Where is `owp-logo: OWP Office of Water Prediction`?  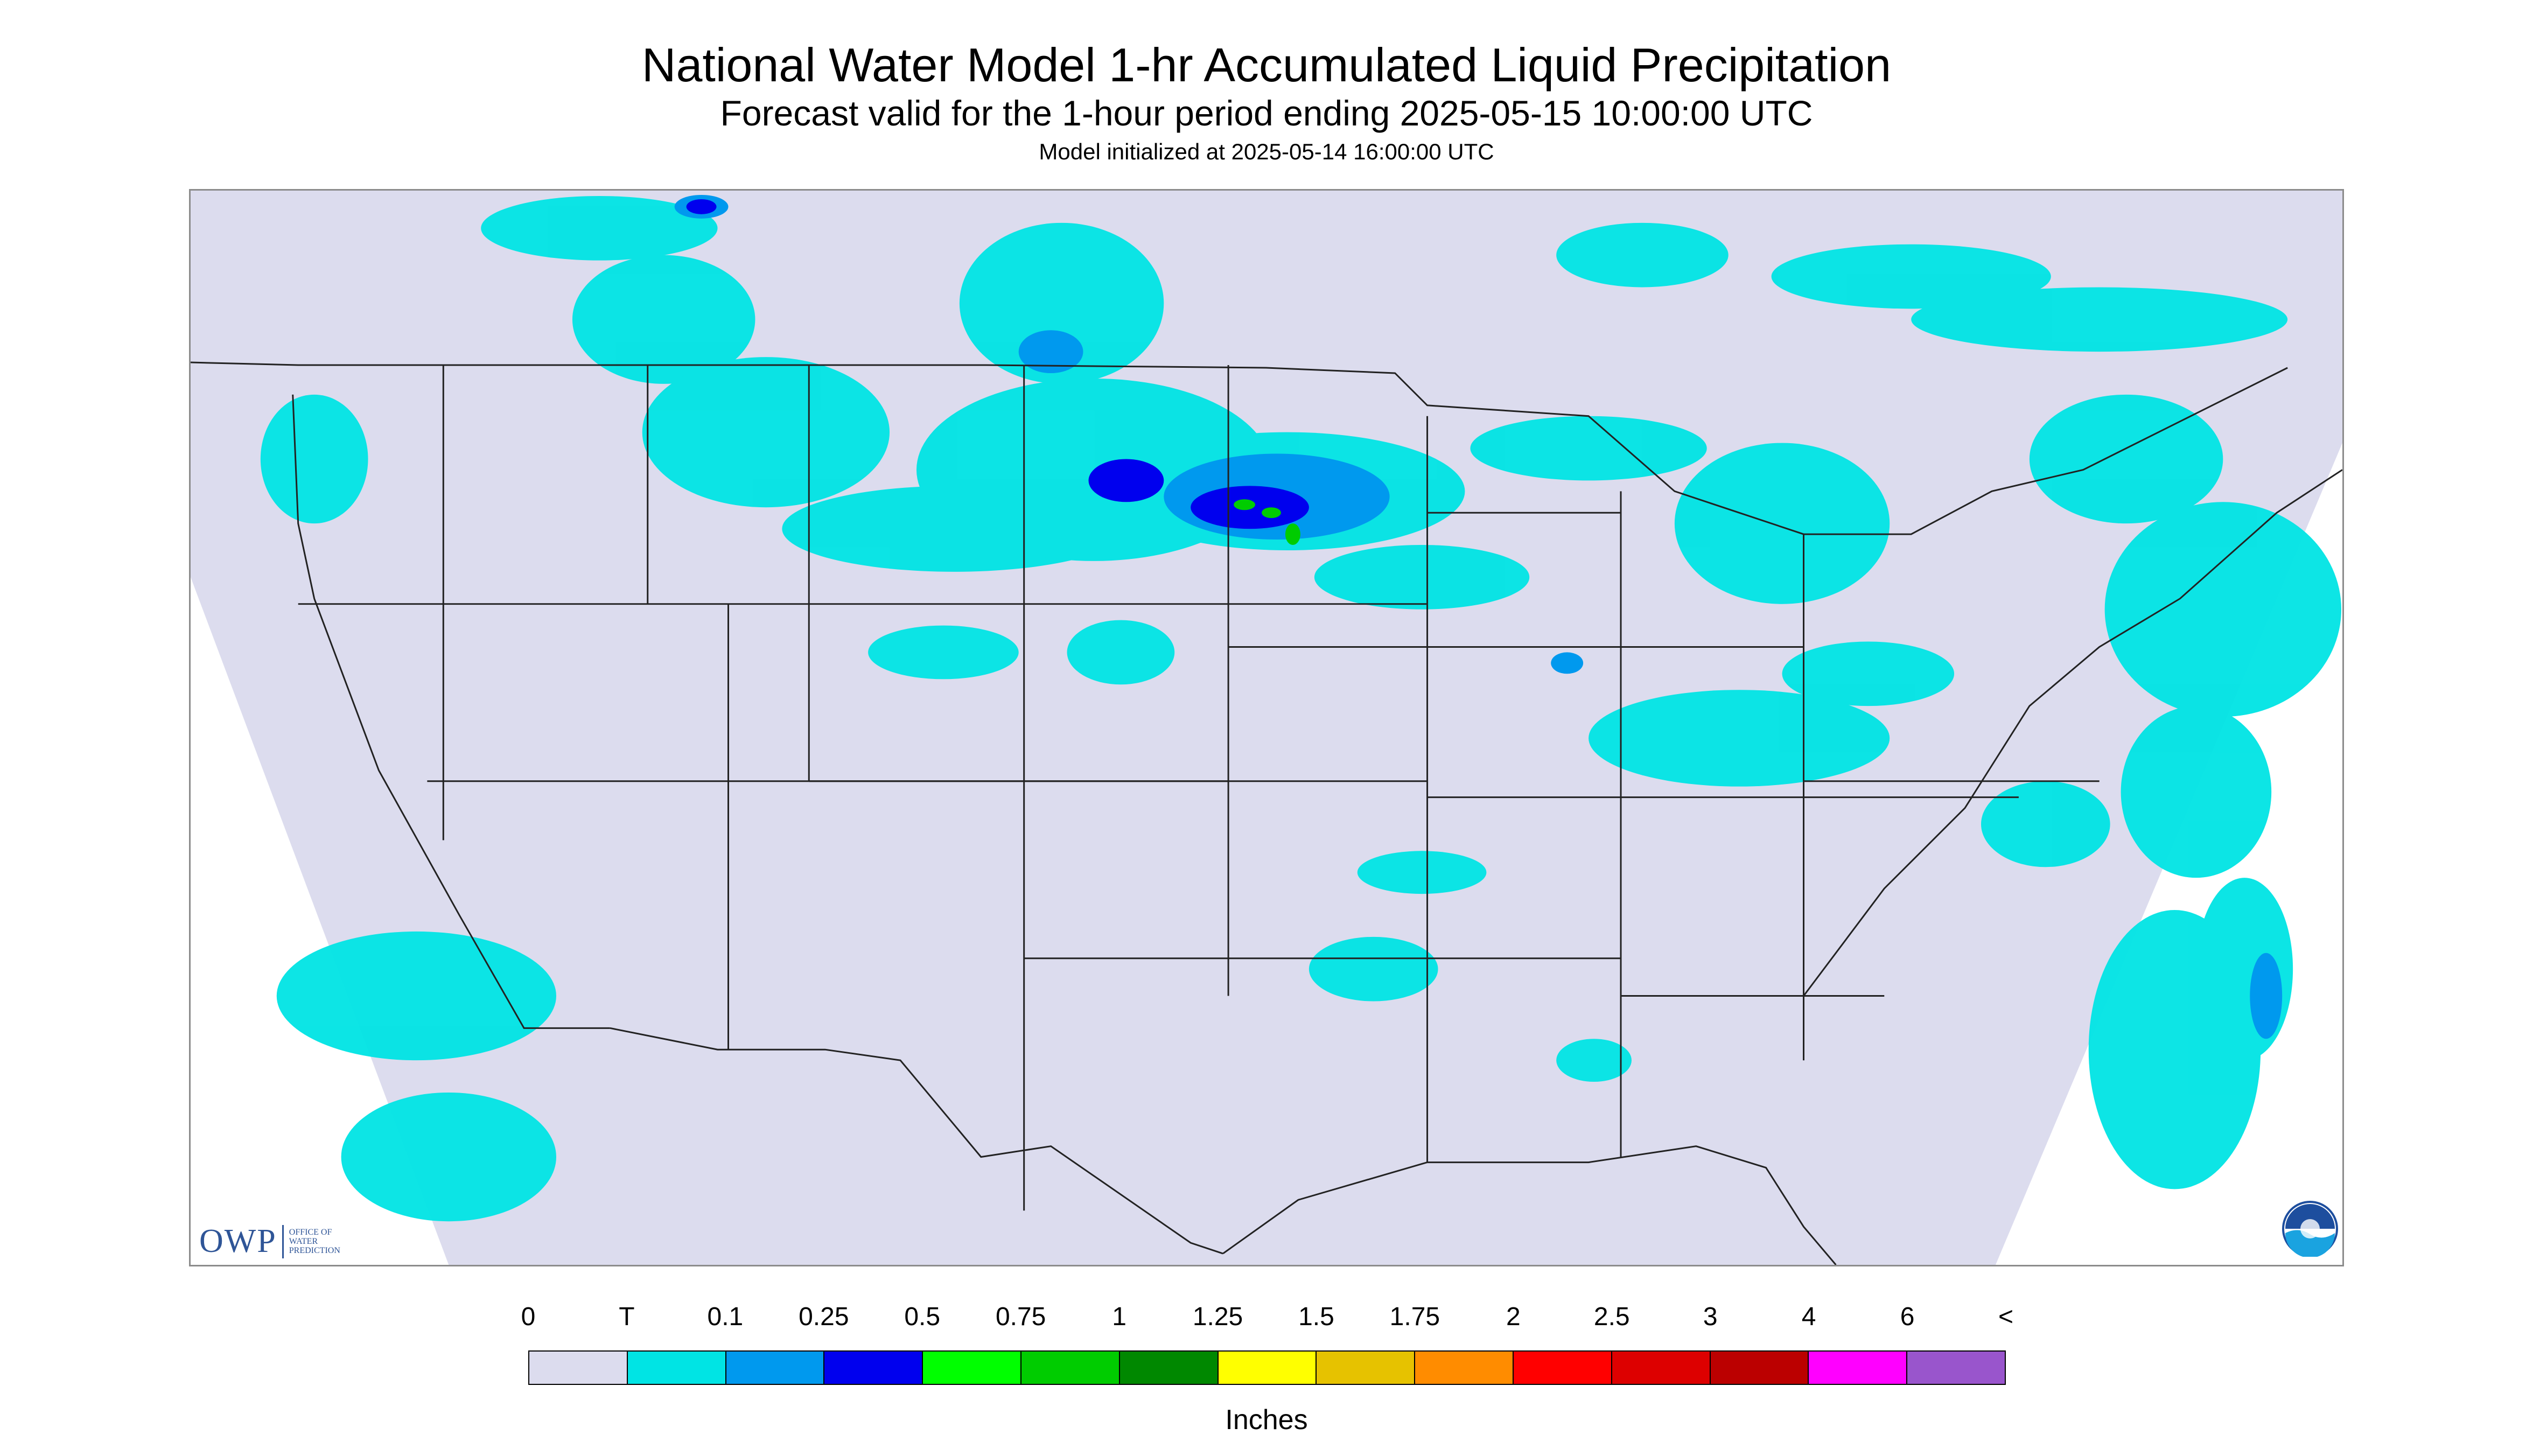 owp-logo: OWP Office of Water Prediction is located at coordinates (269, 1241).